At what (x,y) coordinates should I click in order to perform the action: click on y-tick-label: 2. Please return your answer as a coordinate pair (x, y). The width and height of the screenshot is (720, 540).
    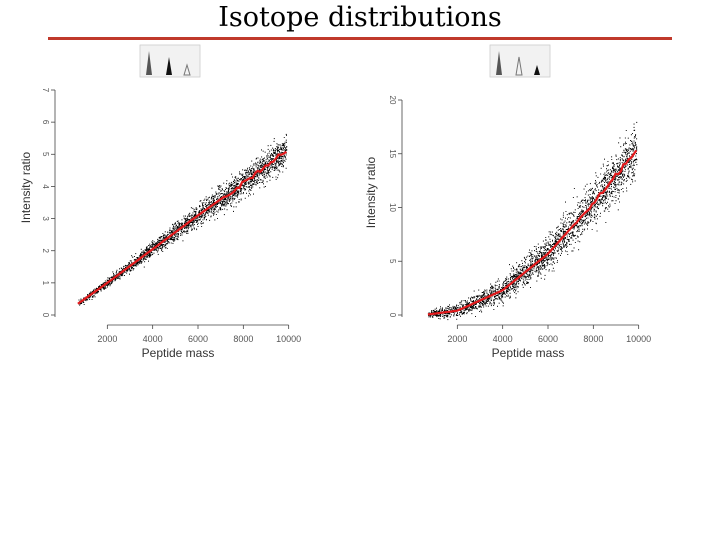
    Looking at the image, I should click on (45, 250).